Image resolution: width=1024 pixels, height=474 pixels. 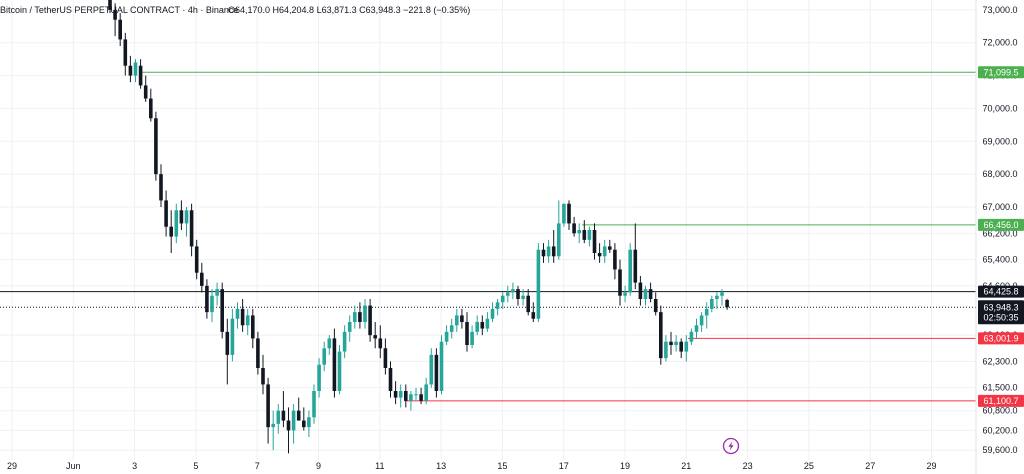 What do you see at coordinates (441, 466) in the screenshot?
I see `x-tick-label: 13` at bounding box center [441, 466].